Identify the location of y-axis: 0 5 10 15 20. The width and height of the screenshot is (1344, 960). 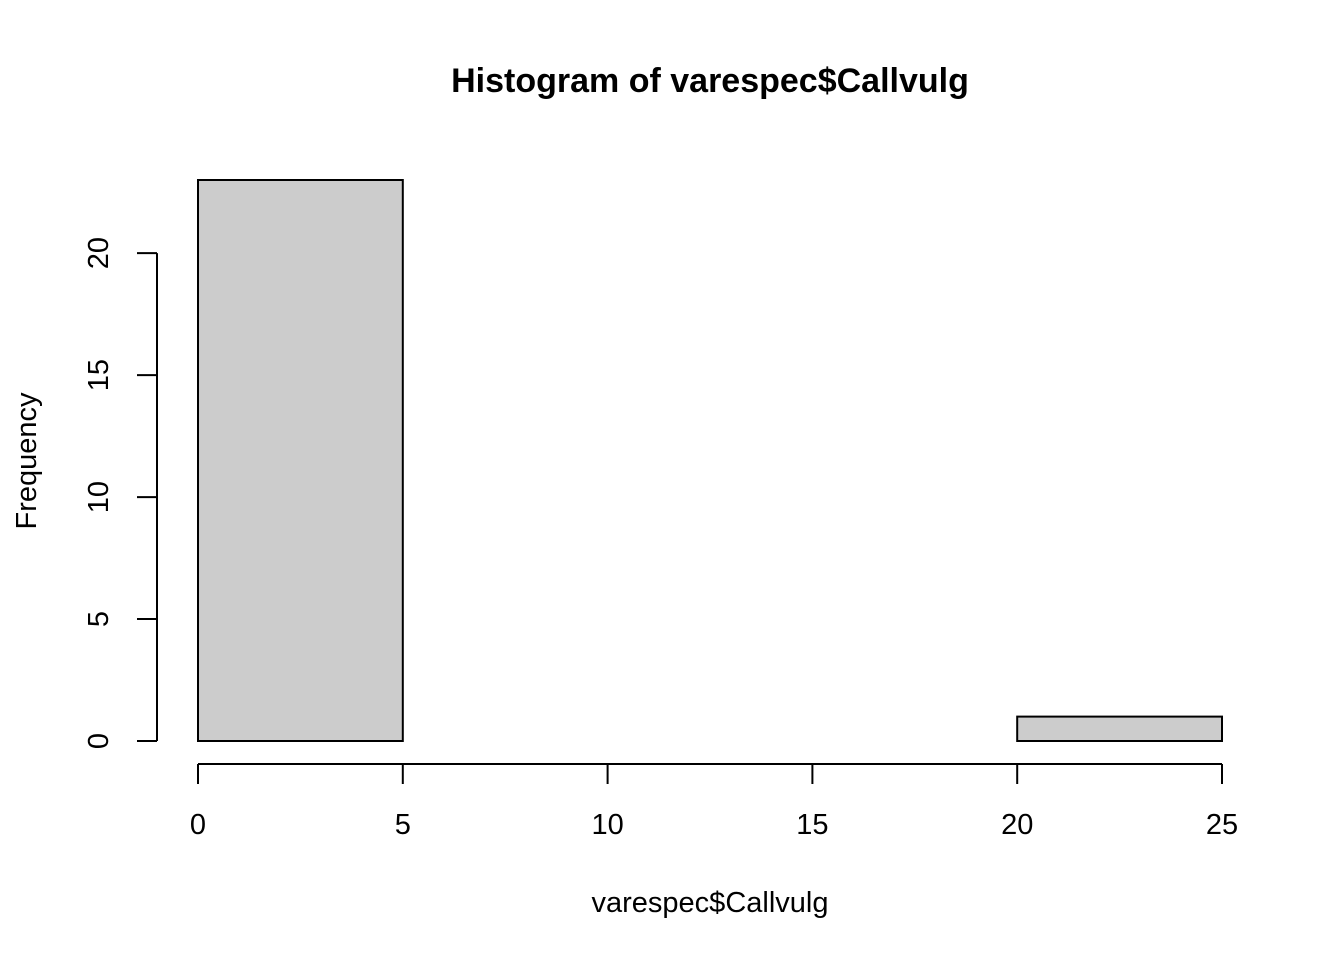
(120, 493).